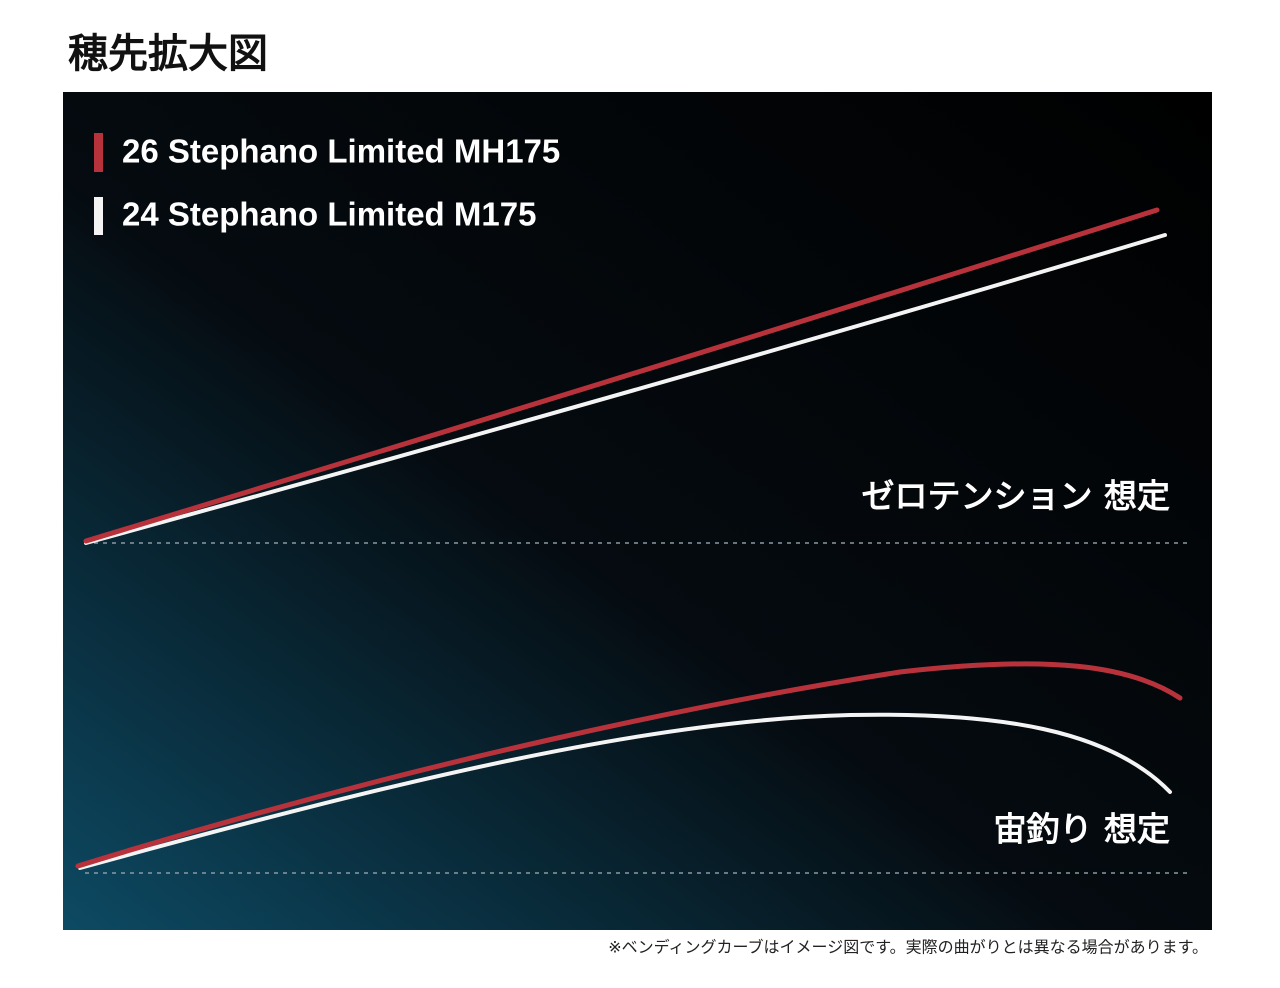  Describe the element at coordinates (908, 947) in the screenshot. I see `footnote: ※ベンディングカーブはイメージ図です。実際の曲がりとは異なる場合があります。` at that location.